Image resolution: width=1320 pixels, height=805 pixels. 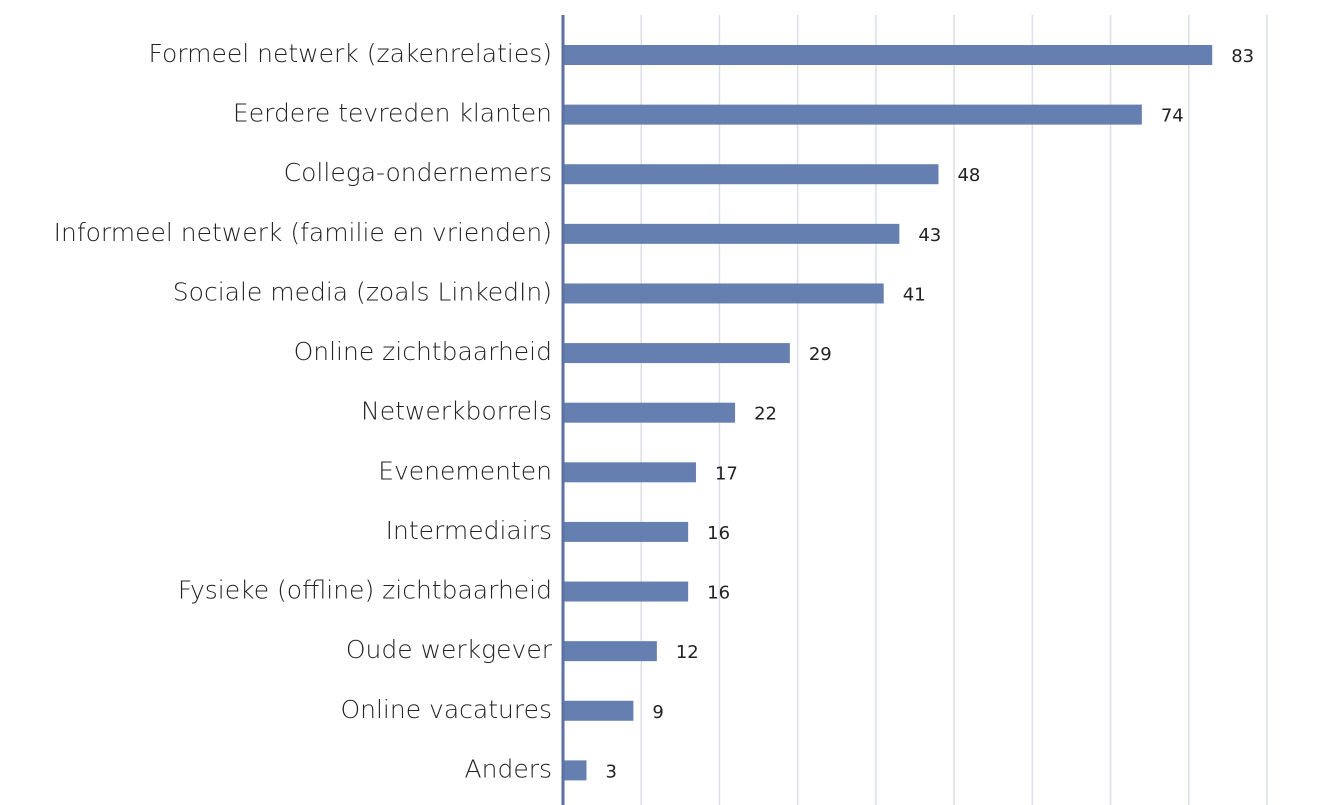 I want to click on value-label: 74, so click(x=1172, y=116).